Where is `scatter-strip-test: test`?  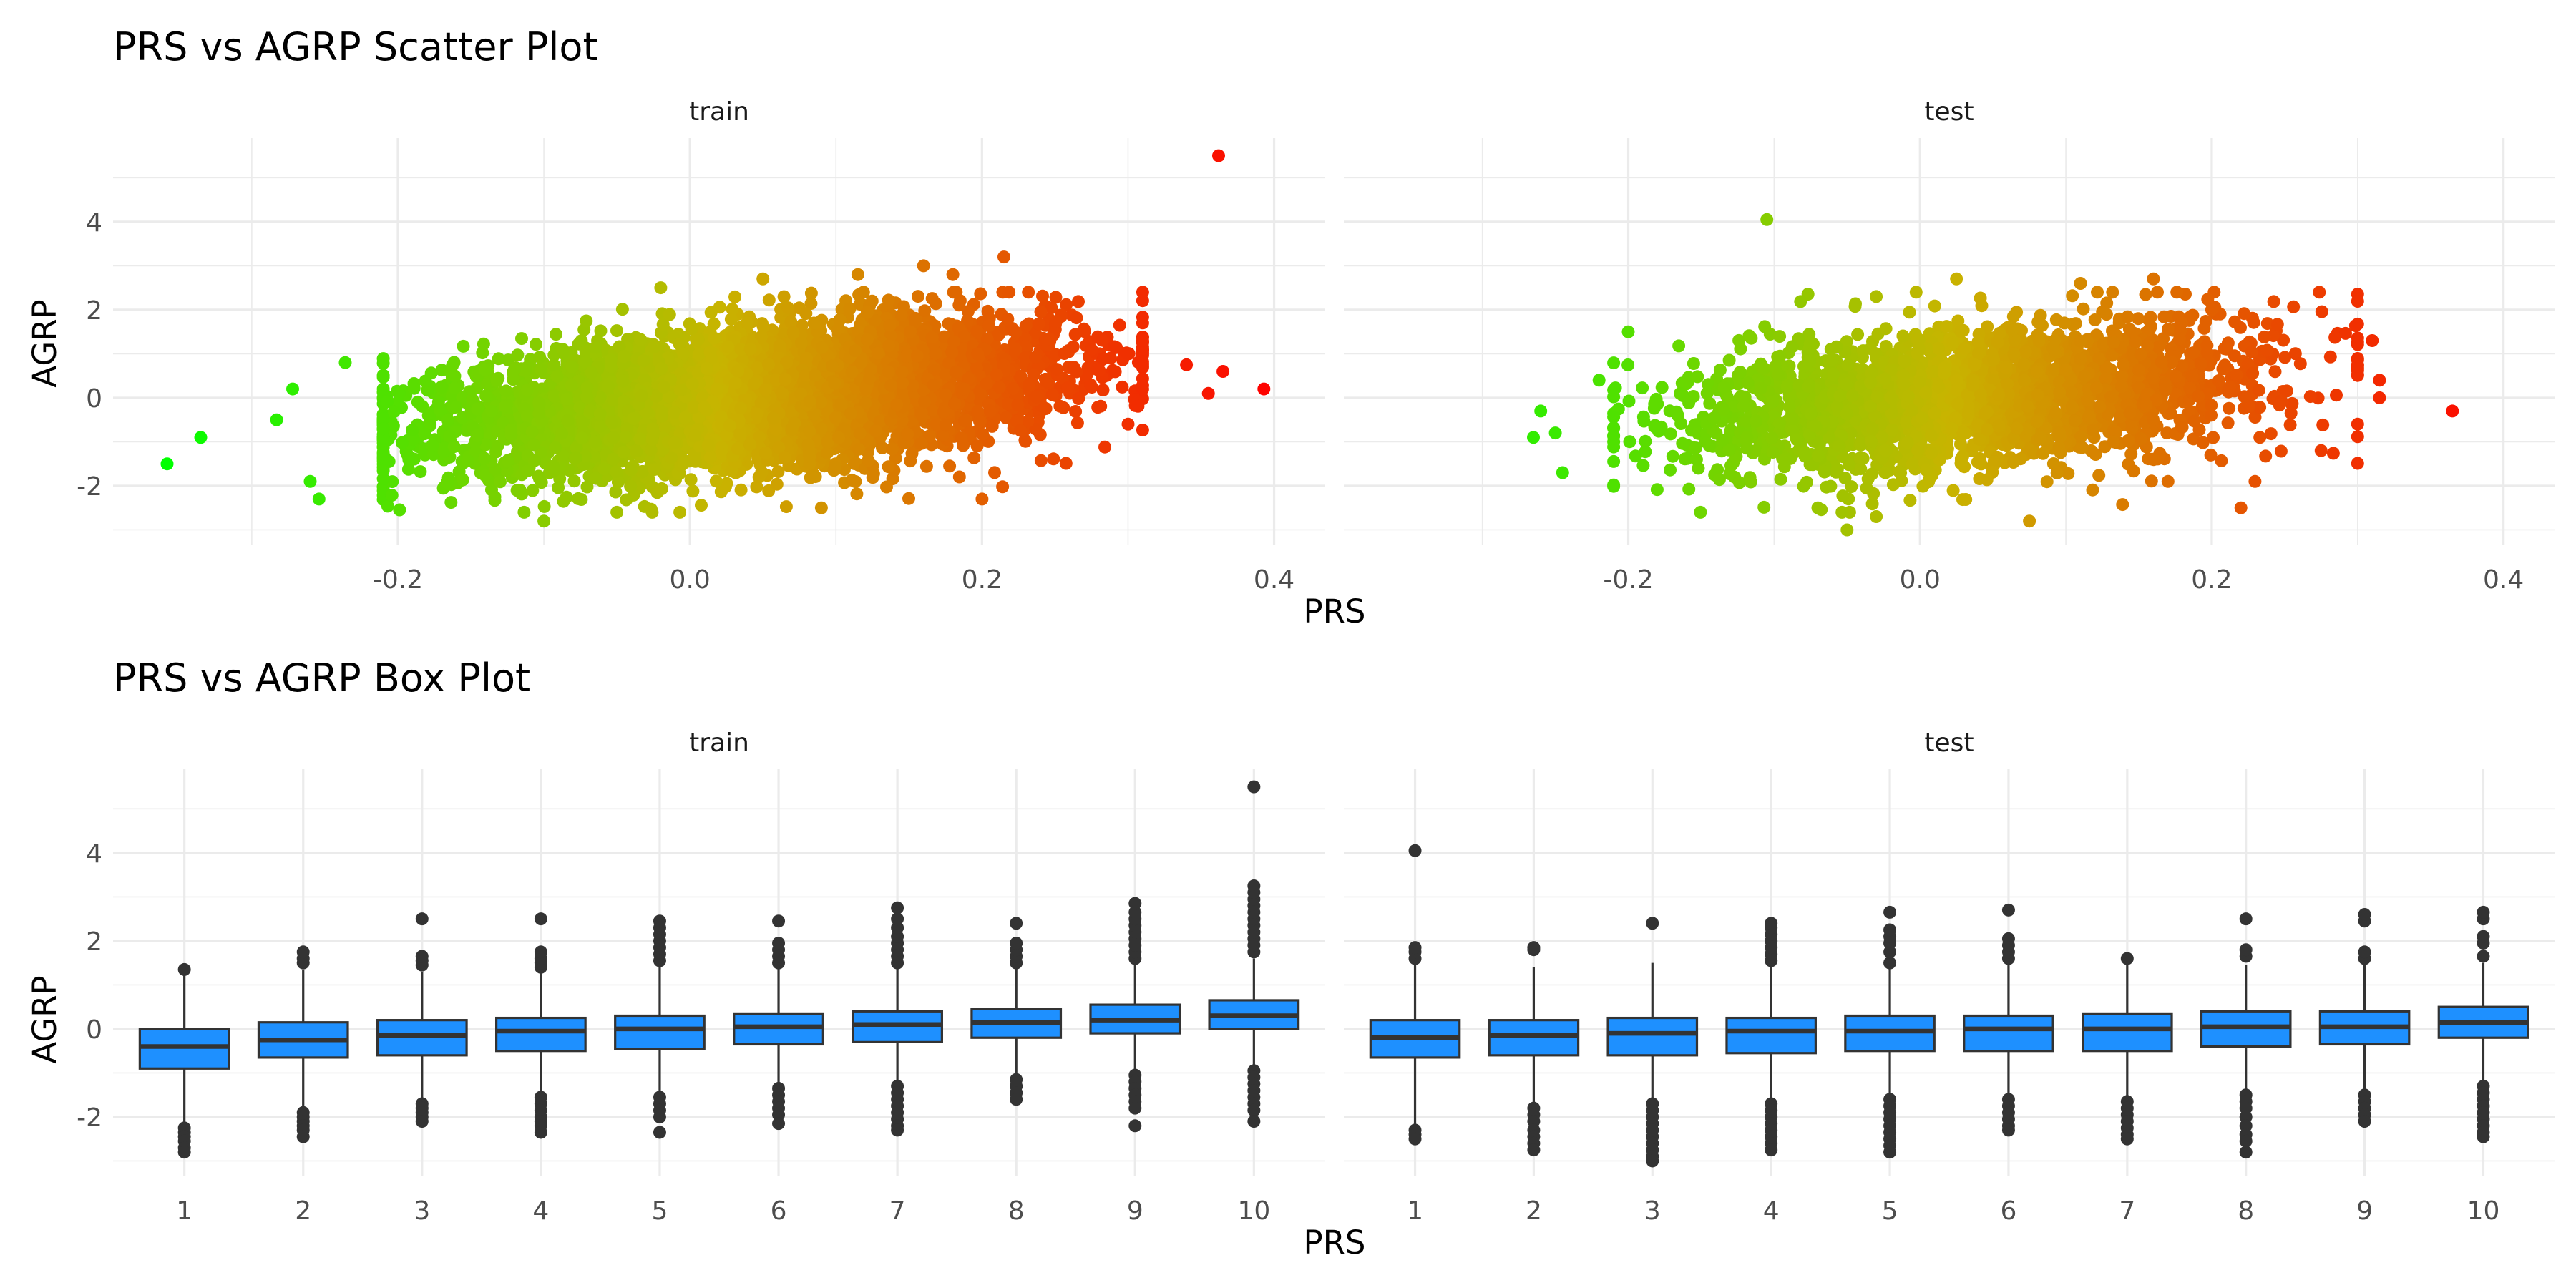 scatter-strip-test: test is located at coordinates (1949, 112).